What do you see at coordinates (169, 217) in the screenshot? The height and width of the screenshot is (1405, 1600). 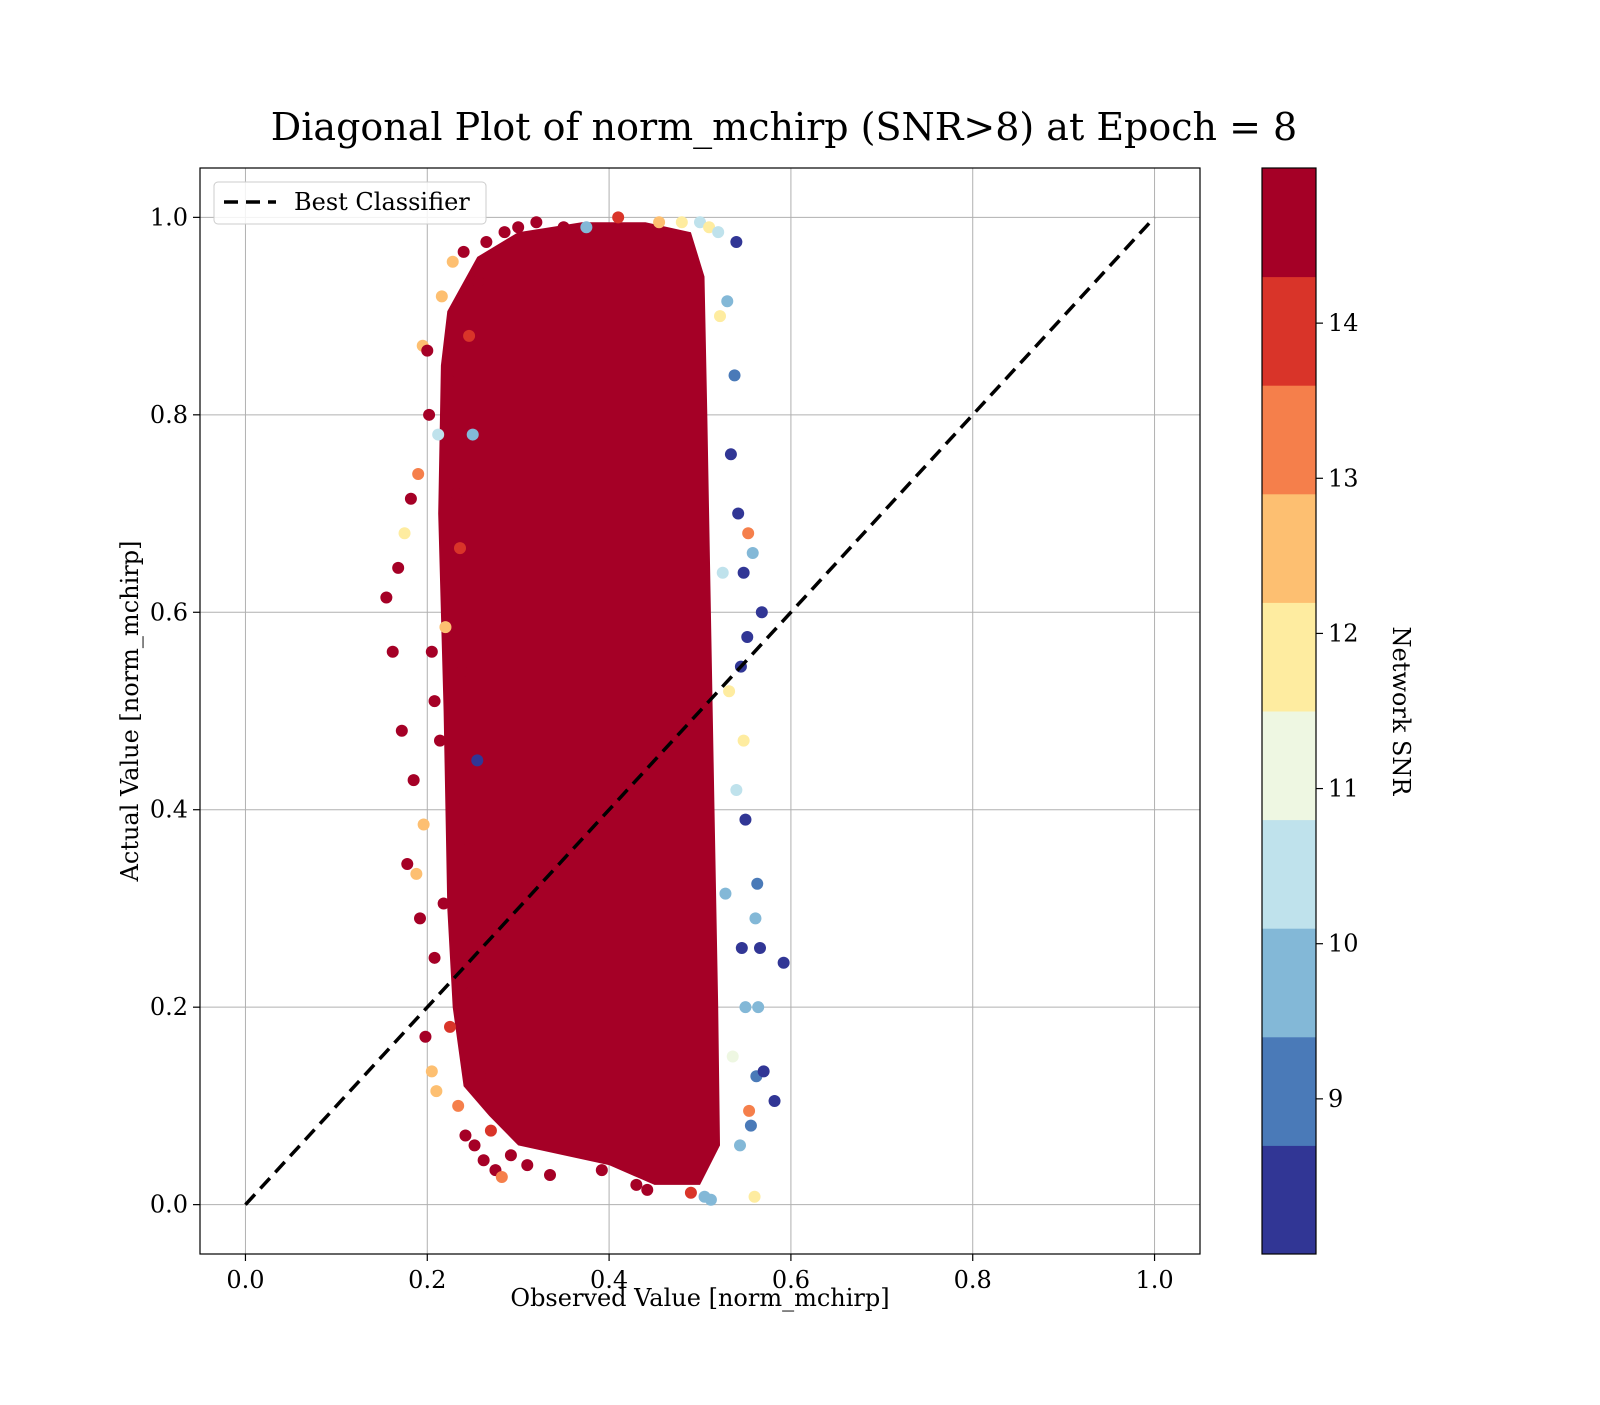 I see `y-tick-label-5: 1.0` at bounding box center [169, 217].